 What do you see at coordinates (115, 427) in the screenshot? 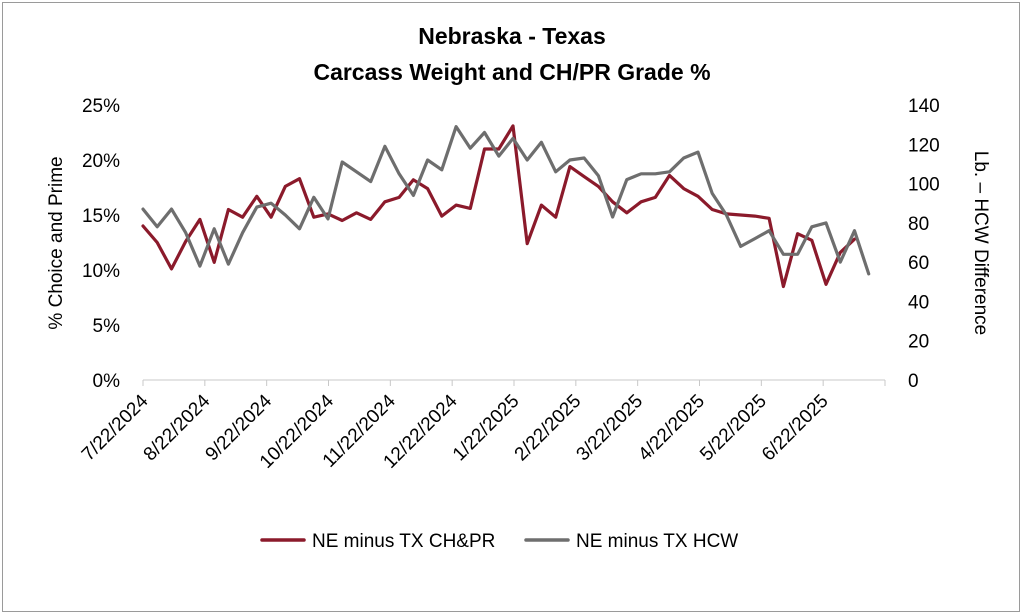
I see `x-tick-label: 7/22/2024` at bounding box center [115, 427].